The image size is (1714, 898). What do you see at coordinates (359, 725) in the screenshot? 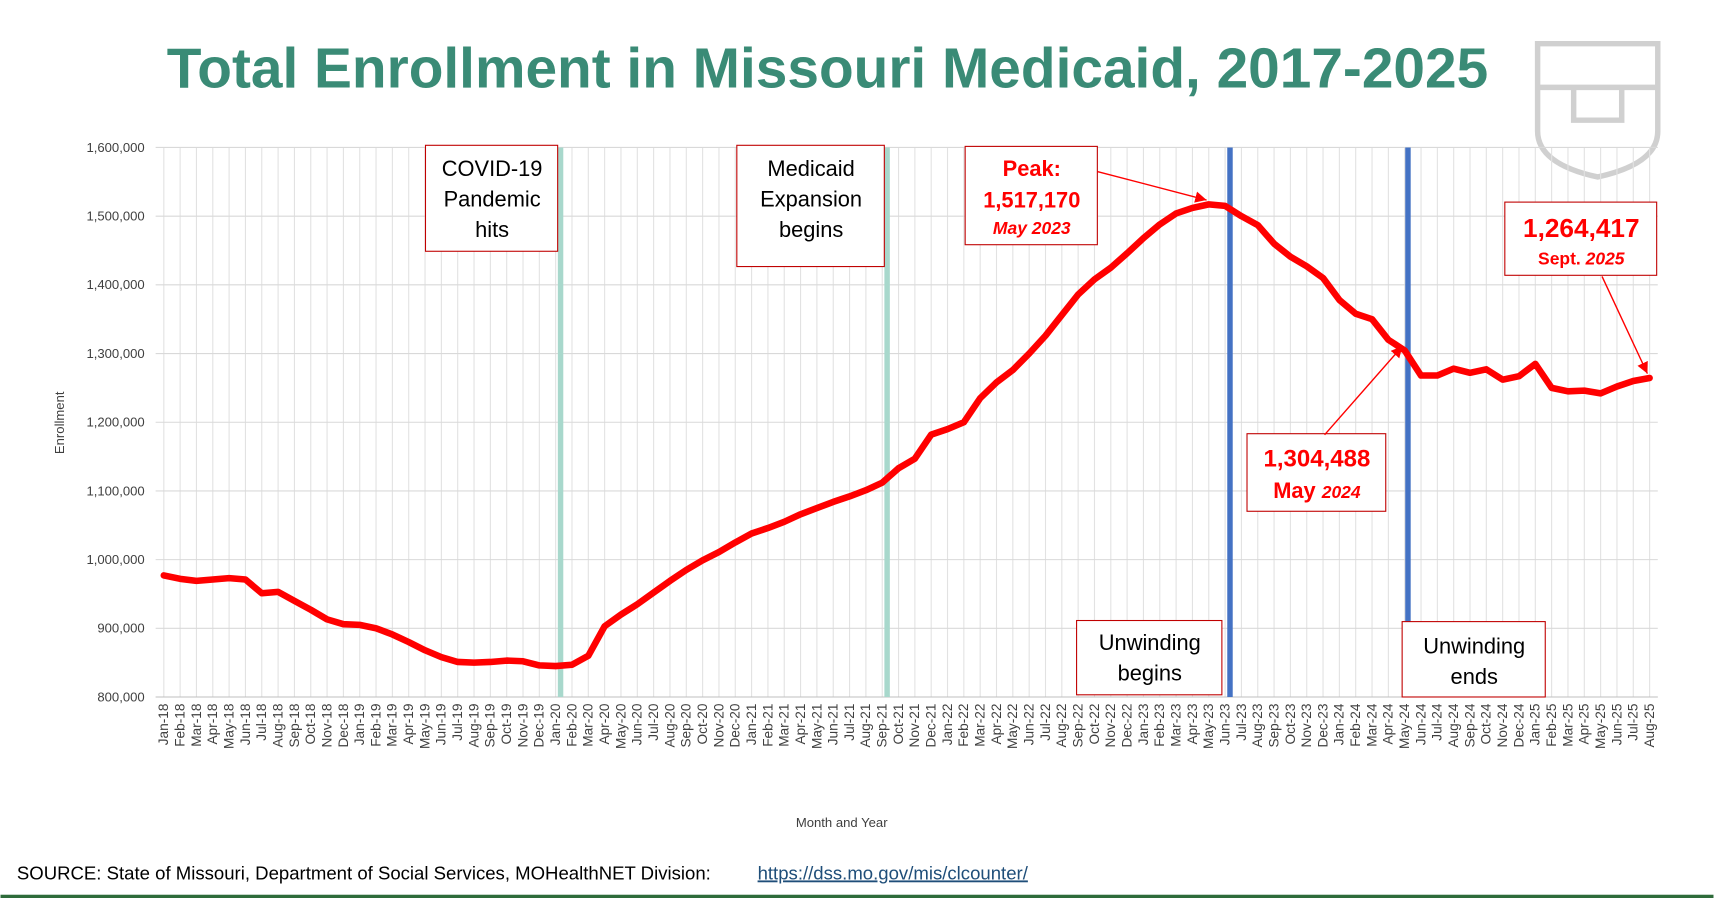
I see `x-tick-label: Jan-19` at bounding box center [359, 725].